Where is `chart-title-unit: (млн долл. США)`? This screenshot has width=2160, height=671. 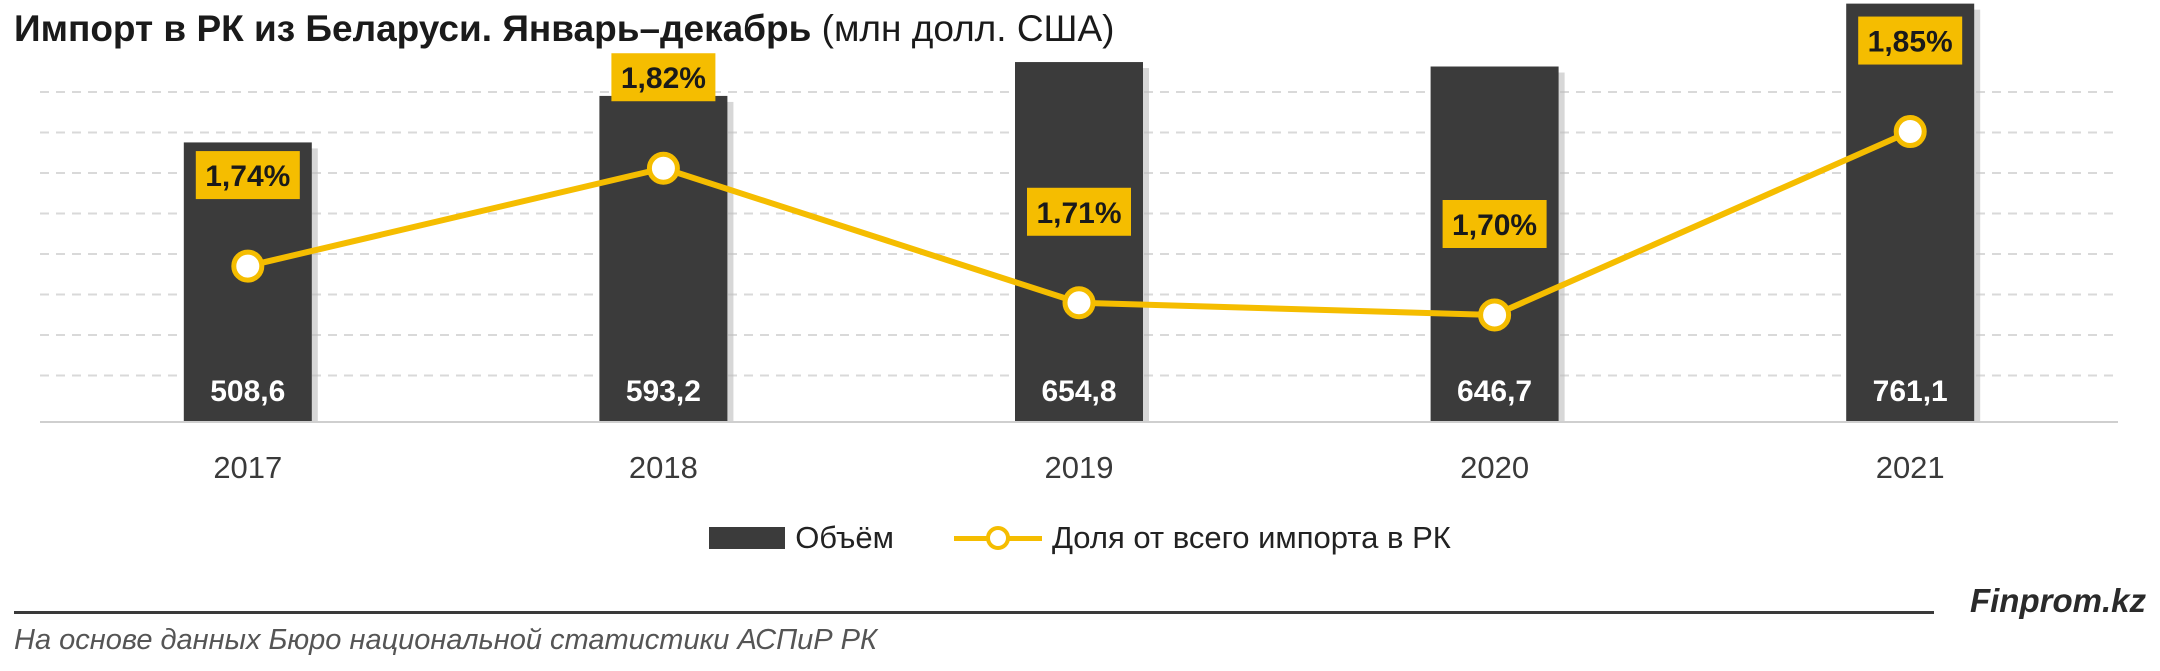 chart-title-unit: (млн долл. США) is located at coordinates (968, 28).